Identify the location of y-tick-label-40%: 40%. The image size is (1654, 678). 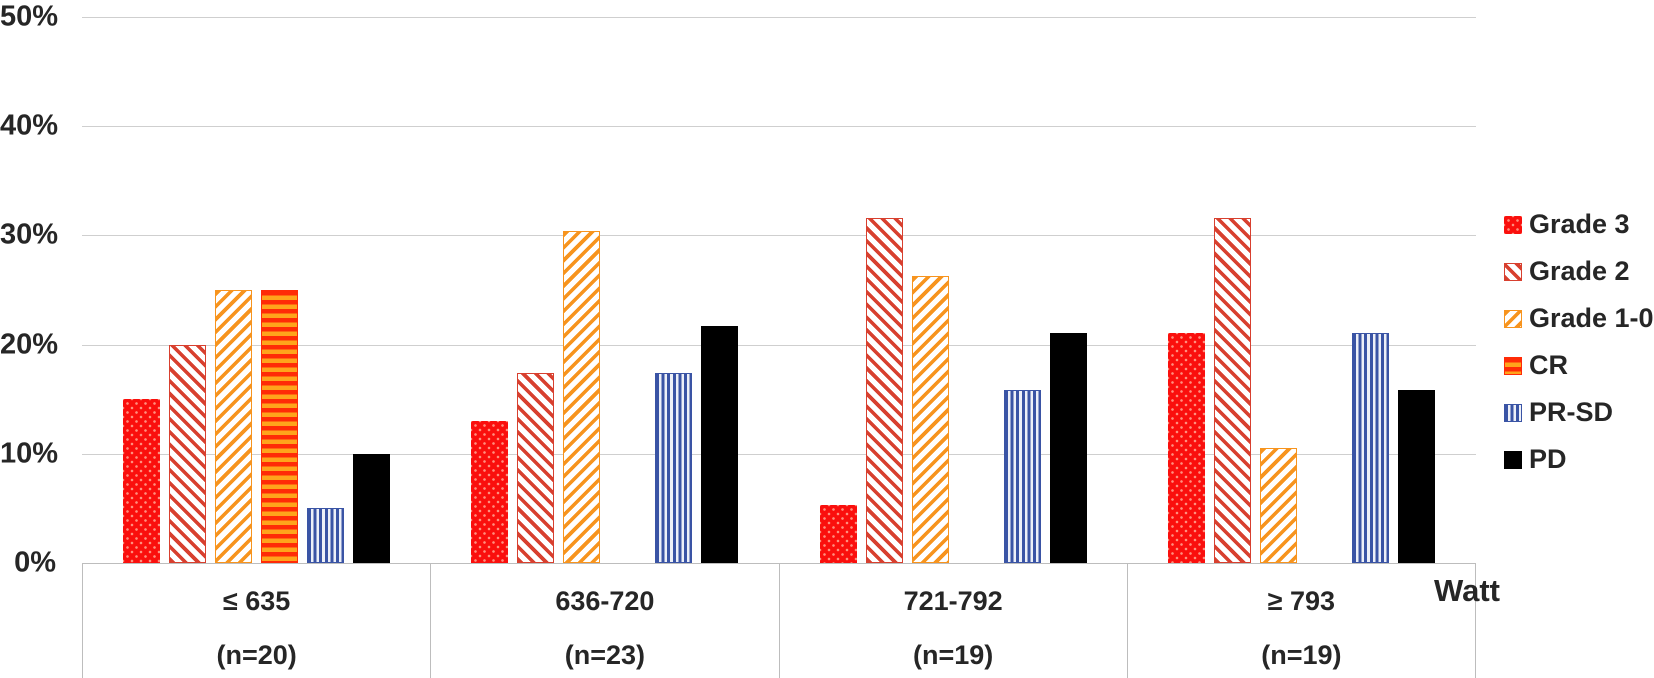
(29, 125).